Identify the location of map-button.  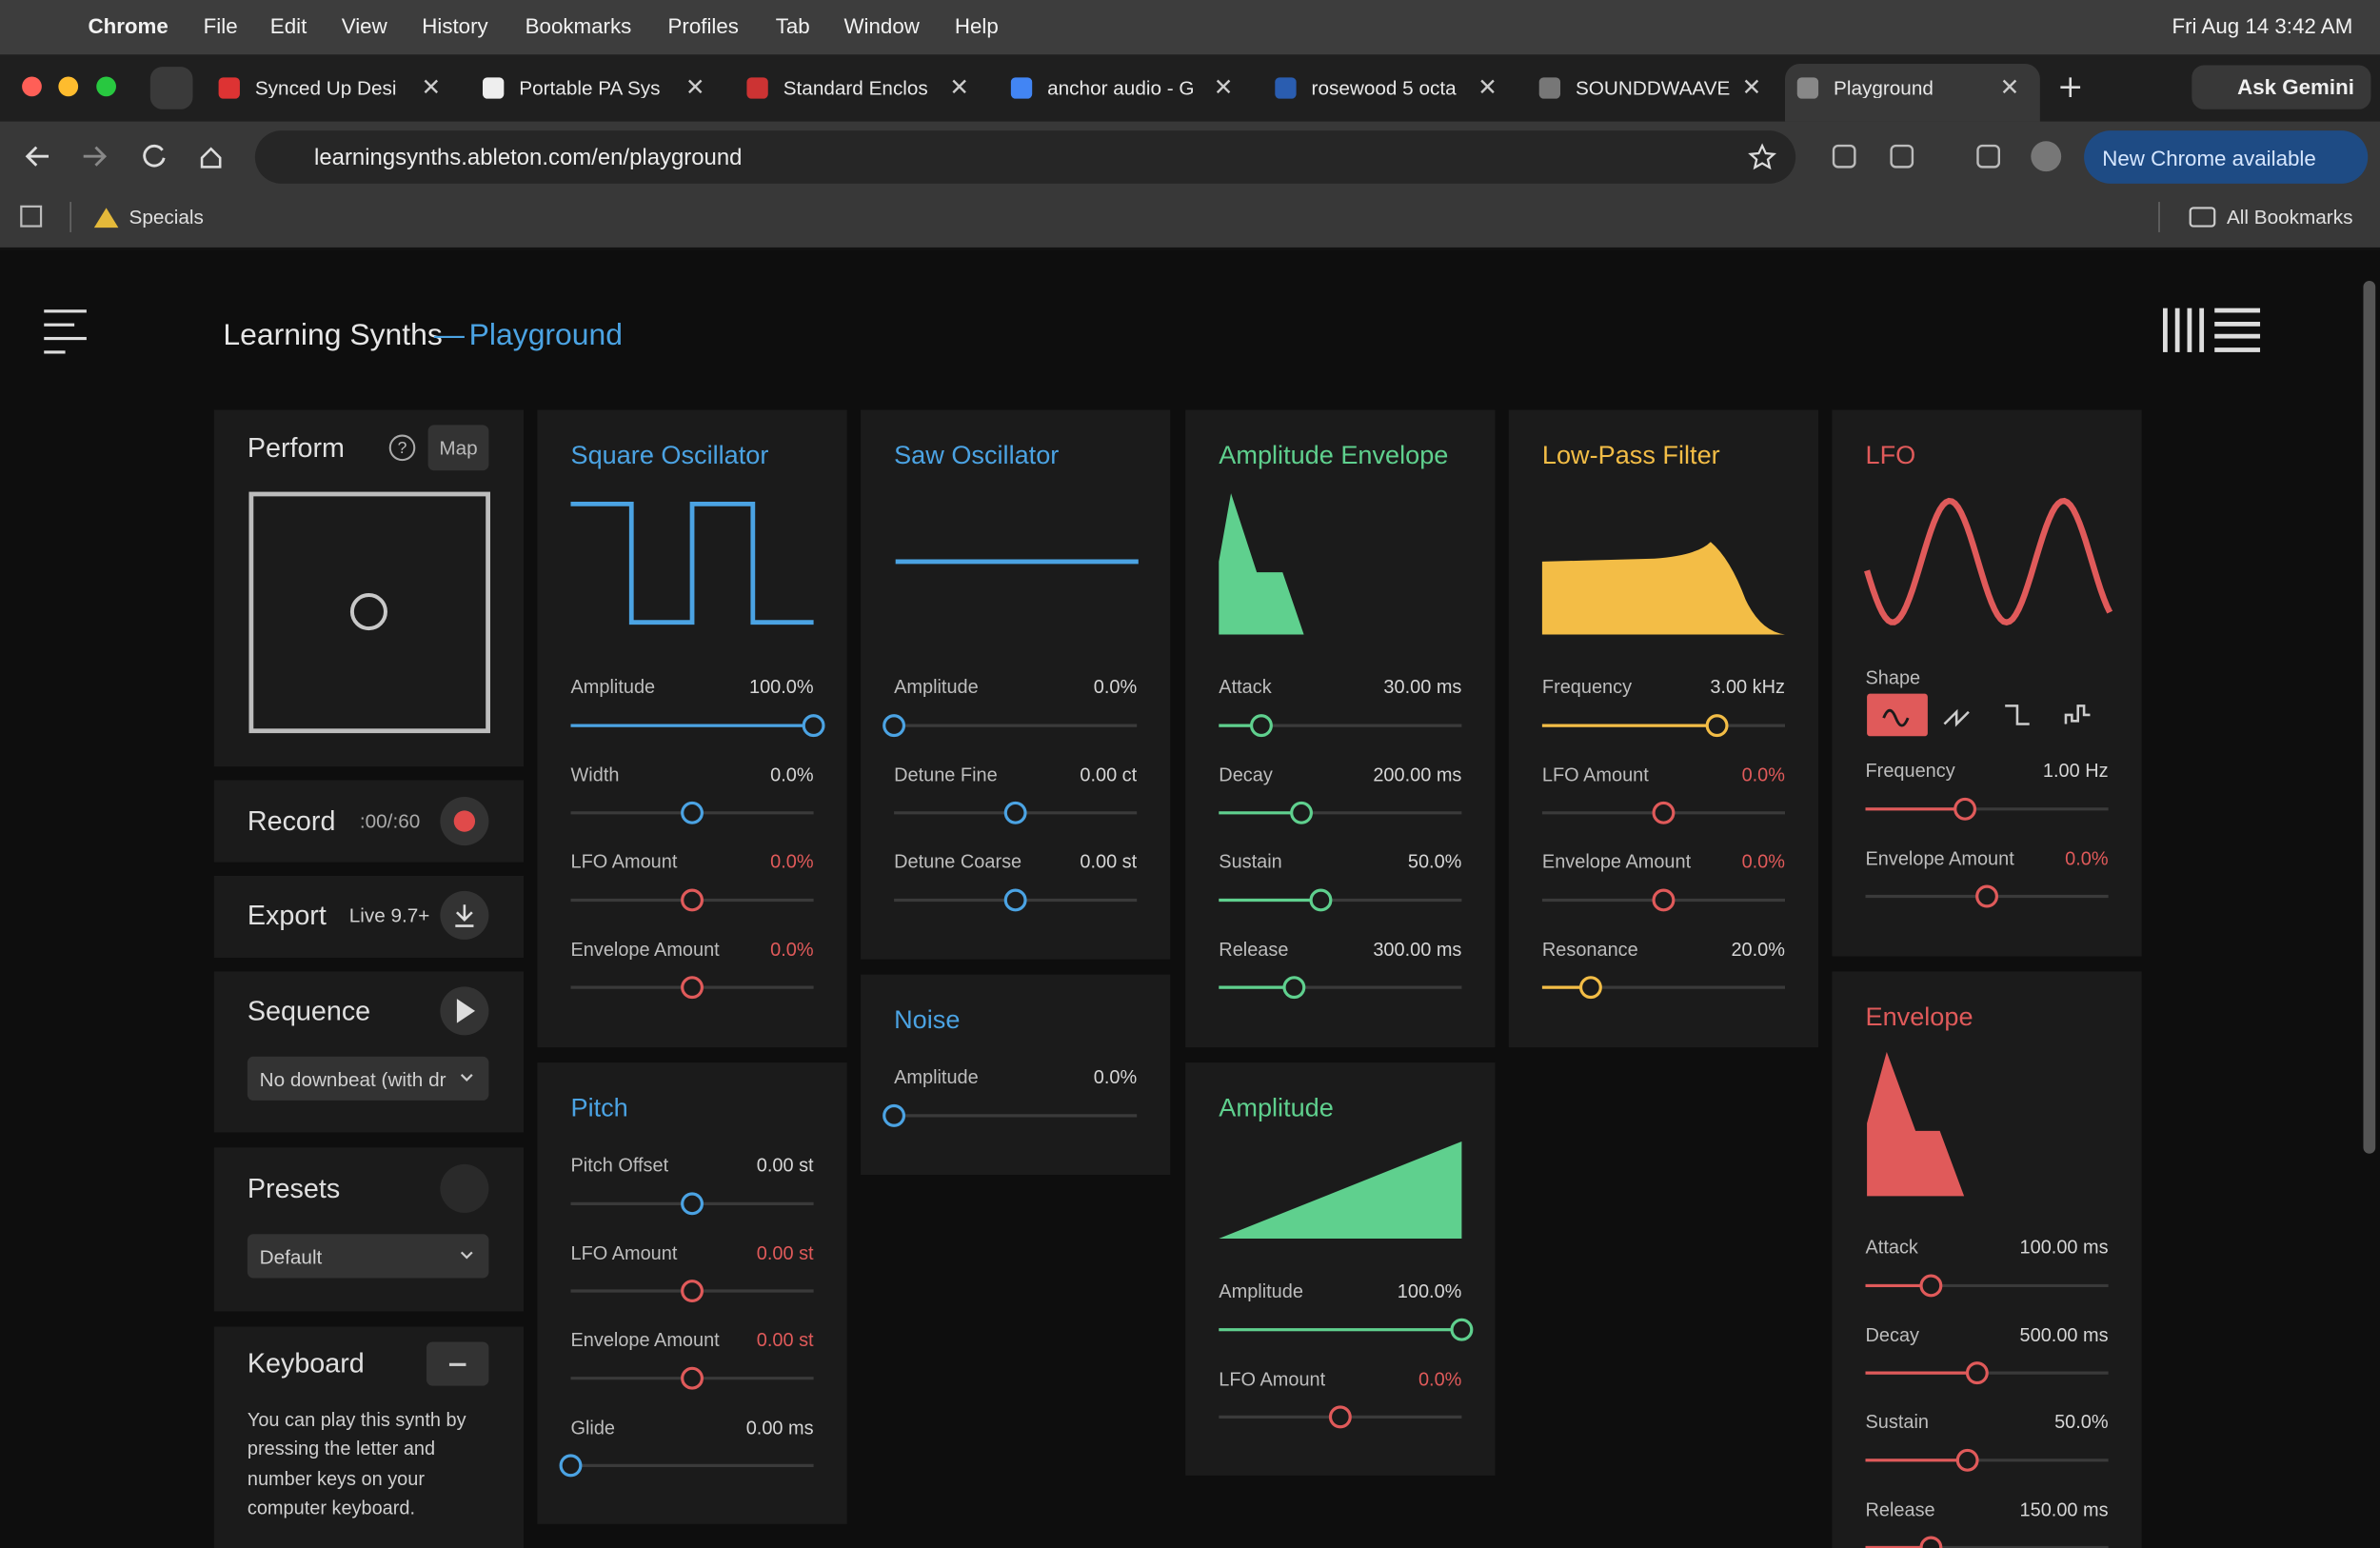
(458, 448).